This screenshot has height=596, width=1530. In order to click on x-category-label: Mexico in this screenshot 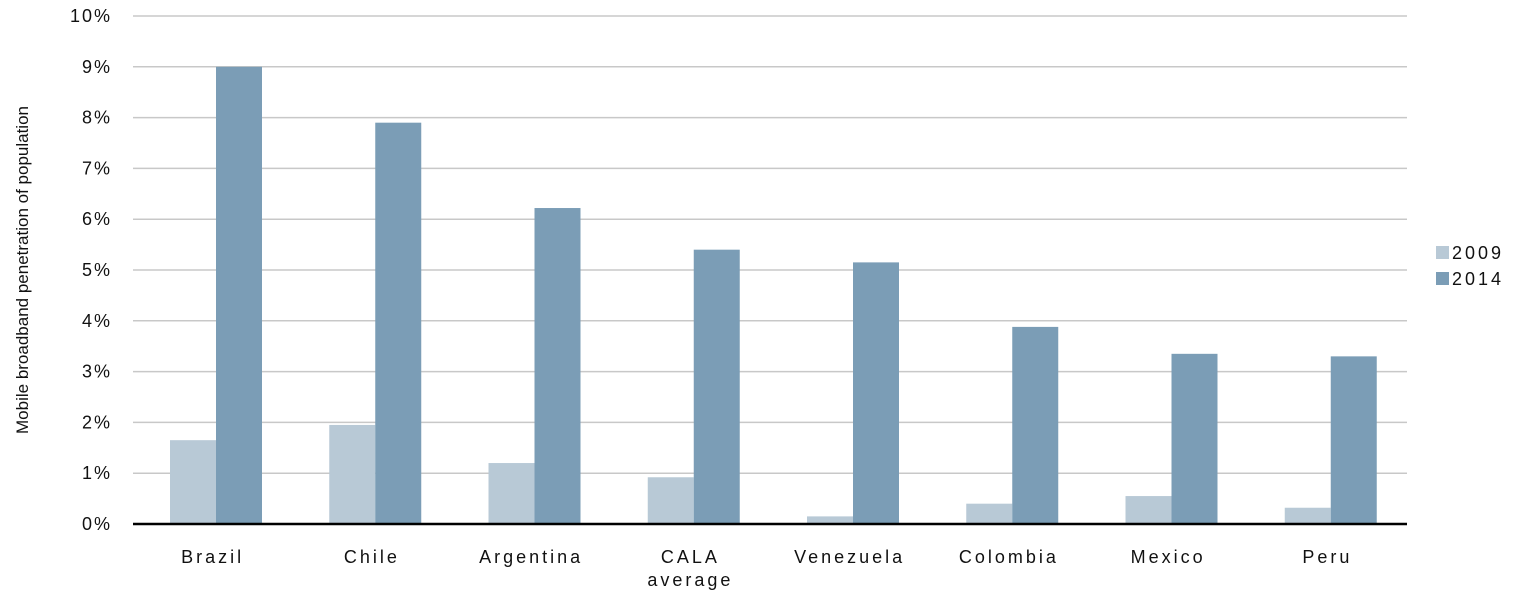, I will do `click(1168, 557)`.